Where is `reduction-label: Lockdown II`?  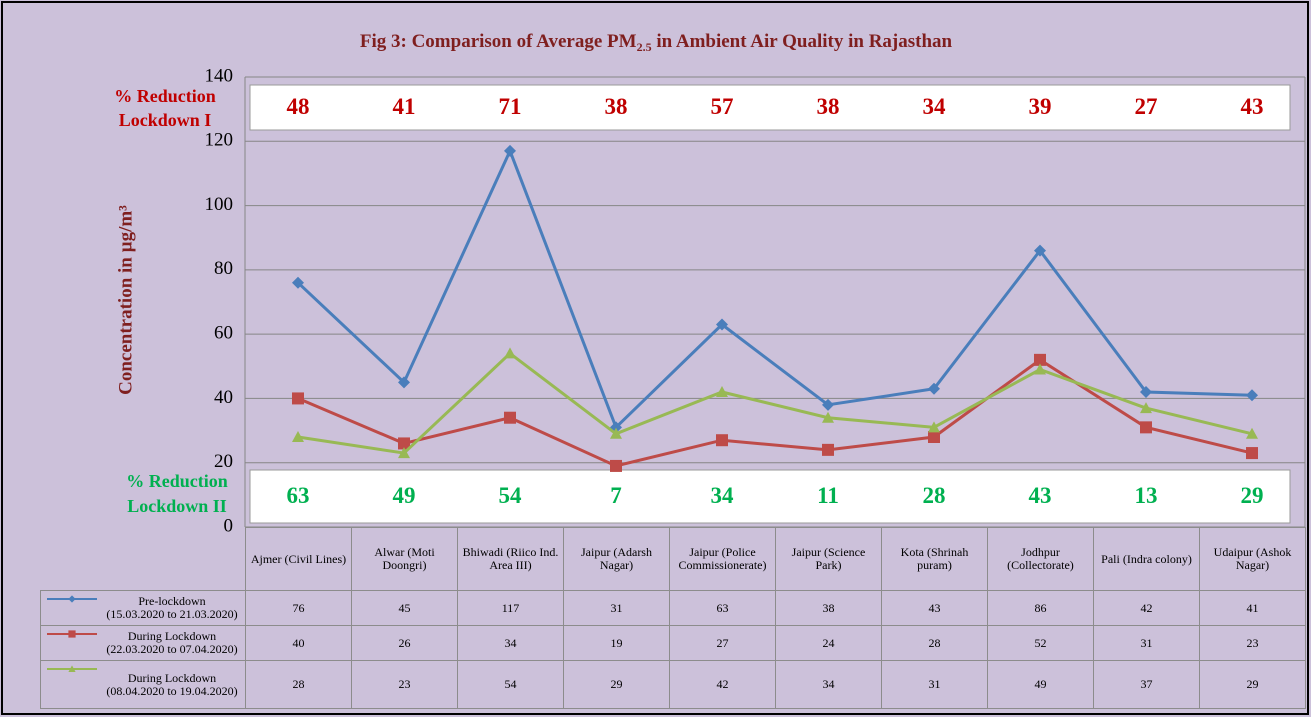
reduction-label: Lockdown II is located at coordinates (177, 506).